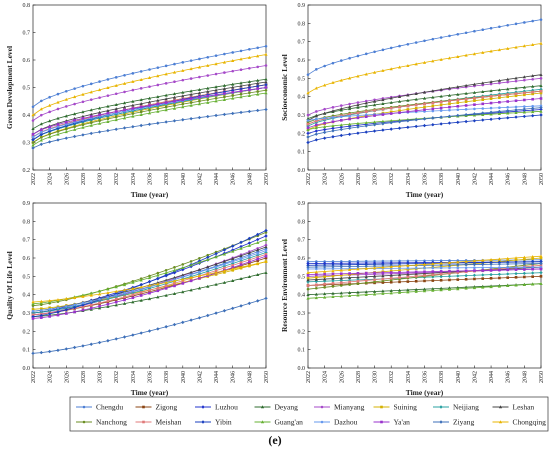 This screenshot has width=550, height=450. Describe the element at coordinates (27, 6) in the screenshot. I see `y-tick-label: 0.8` at that location.